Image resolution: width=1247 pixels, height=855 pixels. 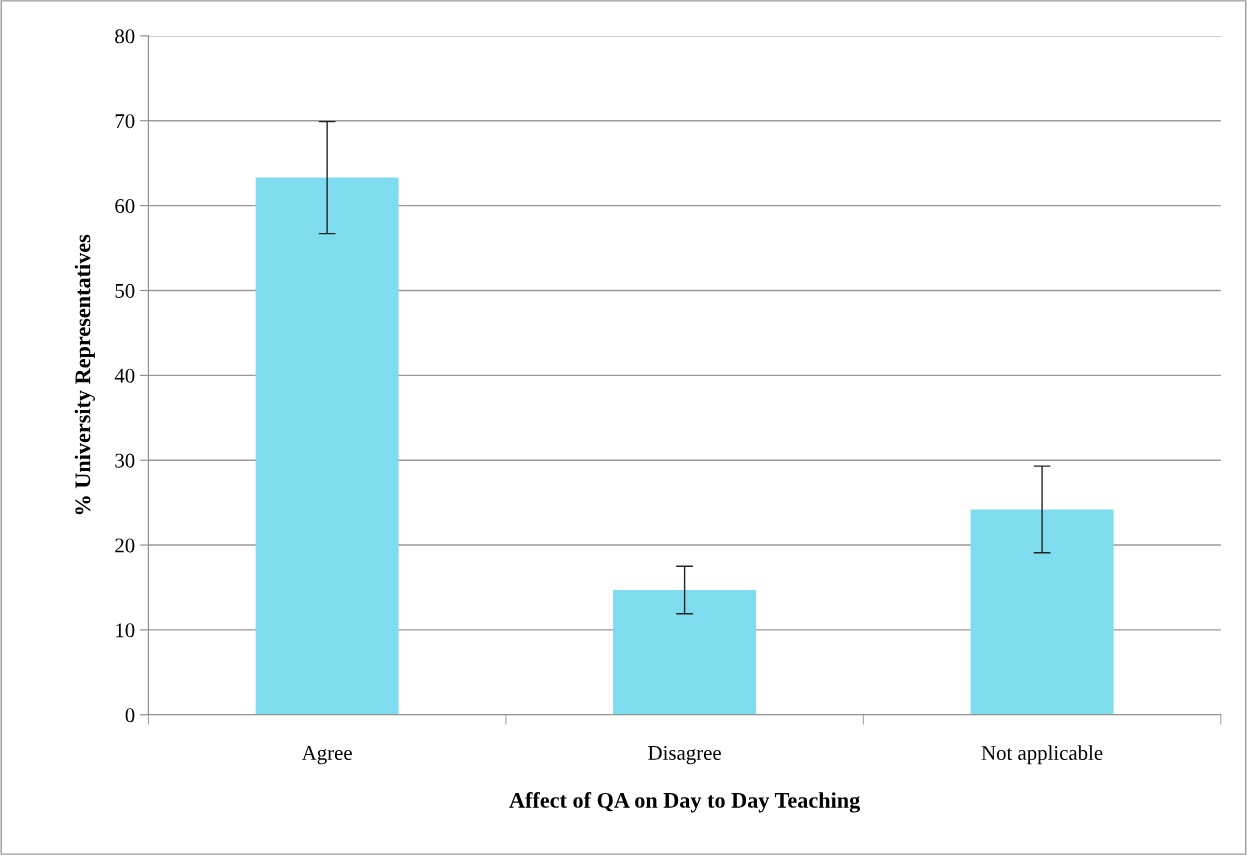 What do you see at coordinates (125, 630) in the screenshot?
I see `y-tick-label: 10` at bounding box center [125, 630].